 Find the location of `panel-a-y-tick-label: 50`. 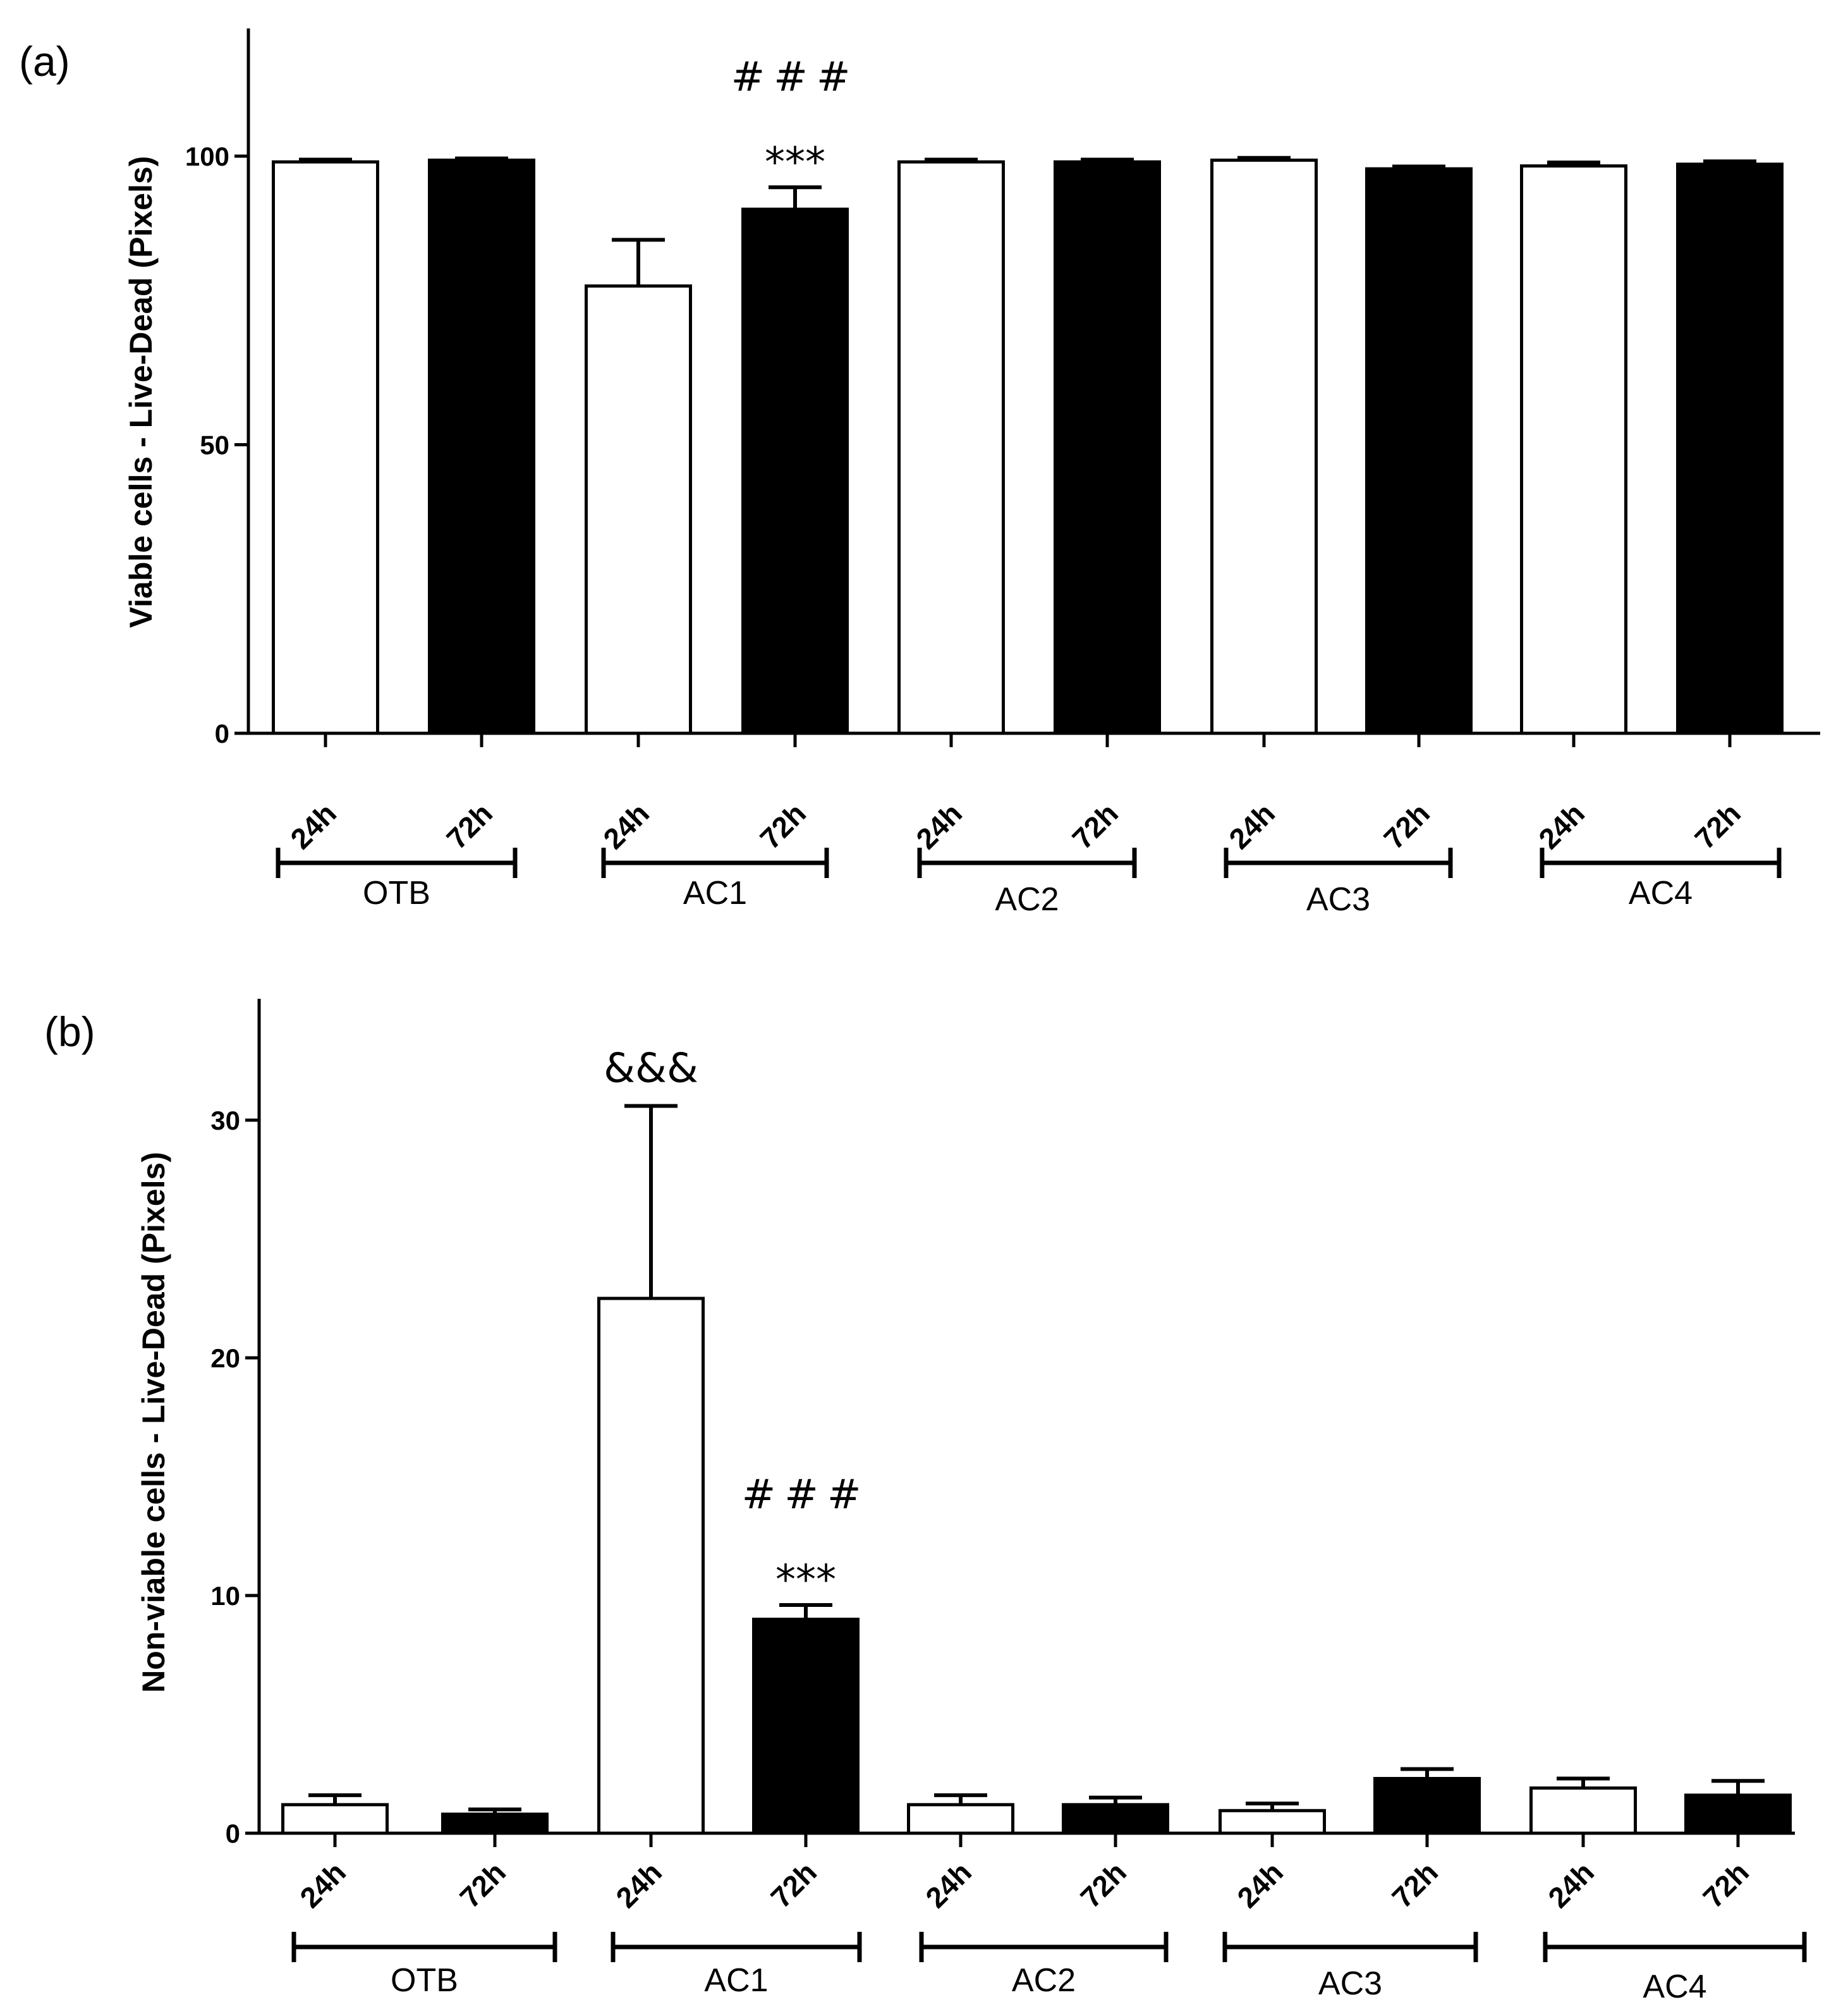

panel-a-y-tick-label: 50 is located at coordinates (215, 445).